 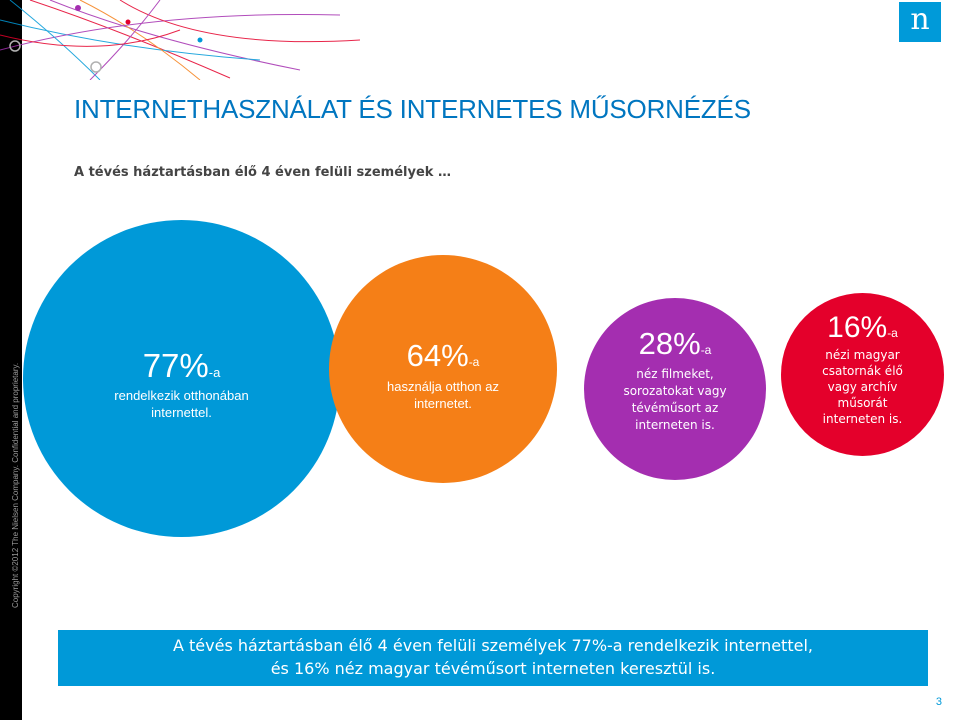 What do you see at coordinates (181, 395) in the screenshot?
I see `description-line: rendelkezik otthonában` at bounding box center [181, 395].